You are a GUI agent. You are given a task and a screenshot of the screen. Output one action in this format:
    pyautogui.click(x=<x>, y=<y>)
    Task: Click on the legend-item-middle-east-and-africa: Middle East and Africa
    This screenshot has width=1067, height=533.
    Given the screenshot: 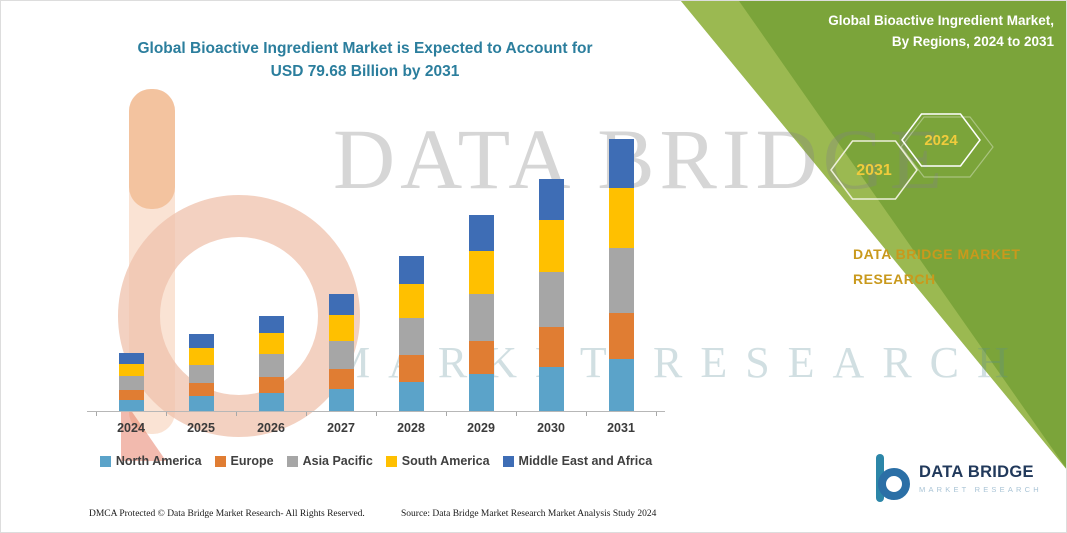 What is the action you would take?
    pyautogui.click(x=577, y=461)
    